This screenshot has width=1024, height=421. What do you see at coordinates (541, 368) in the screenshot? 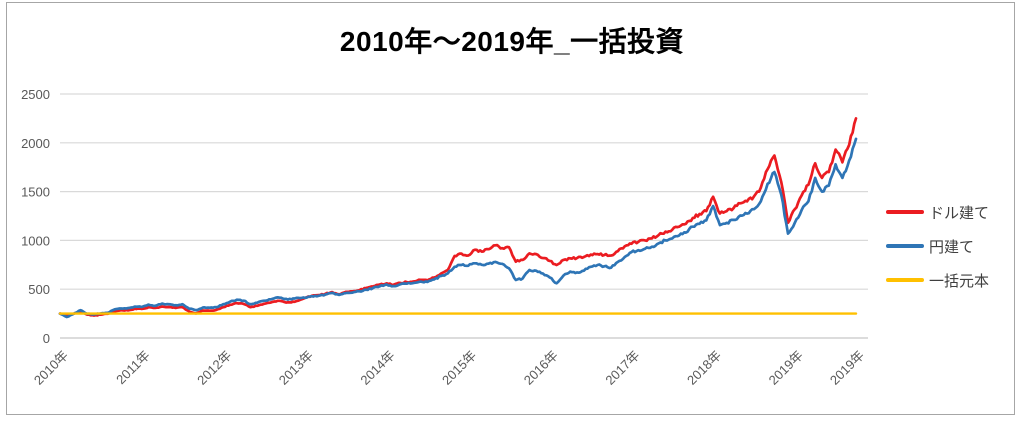
I see `x-axis-label: 2016年` at bounding box center [541, 368].